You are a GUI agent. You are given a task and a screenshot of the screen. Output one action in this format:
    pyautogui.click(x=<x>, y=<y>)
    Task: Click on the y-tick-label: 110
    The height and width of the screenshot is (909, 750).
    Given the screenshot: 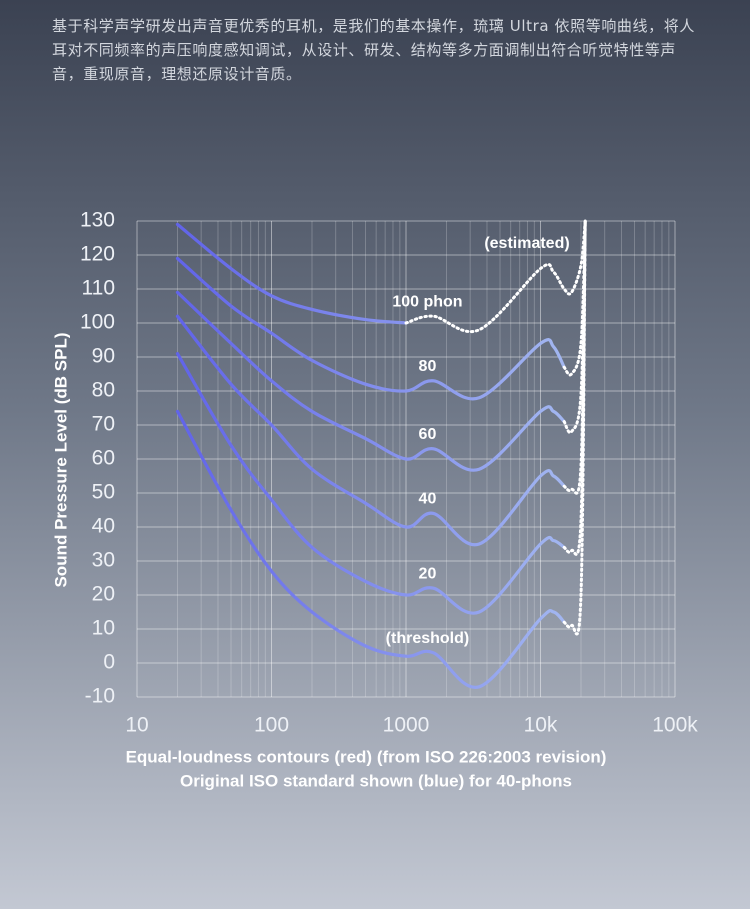 What is the action you would take?
    pyautogui.click(x=98, y=288)
    